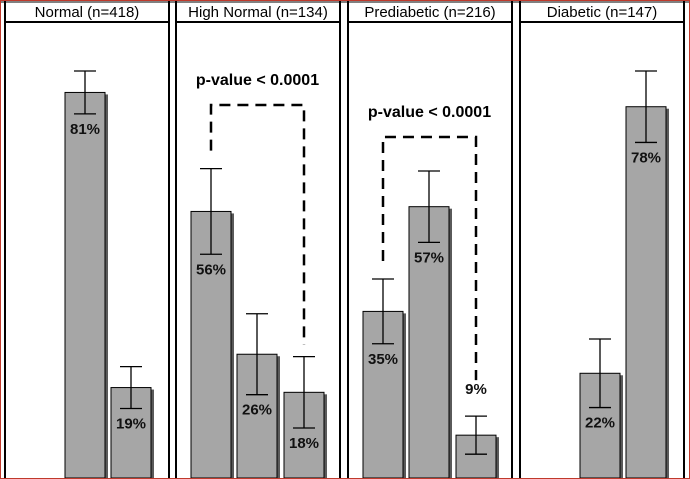 This screenshot has height=479, width=690. What do you see at coordinates (602, 12) in the screenshot?
I see `panel-title: Diabetic (n=147)` at bounding box center [602, 12].